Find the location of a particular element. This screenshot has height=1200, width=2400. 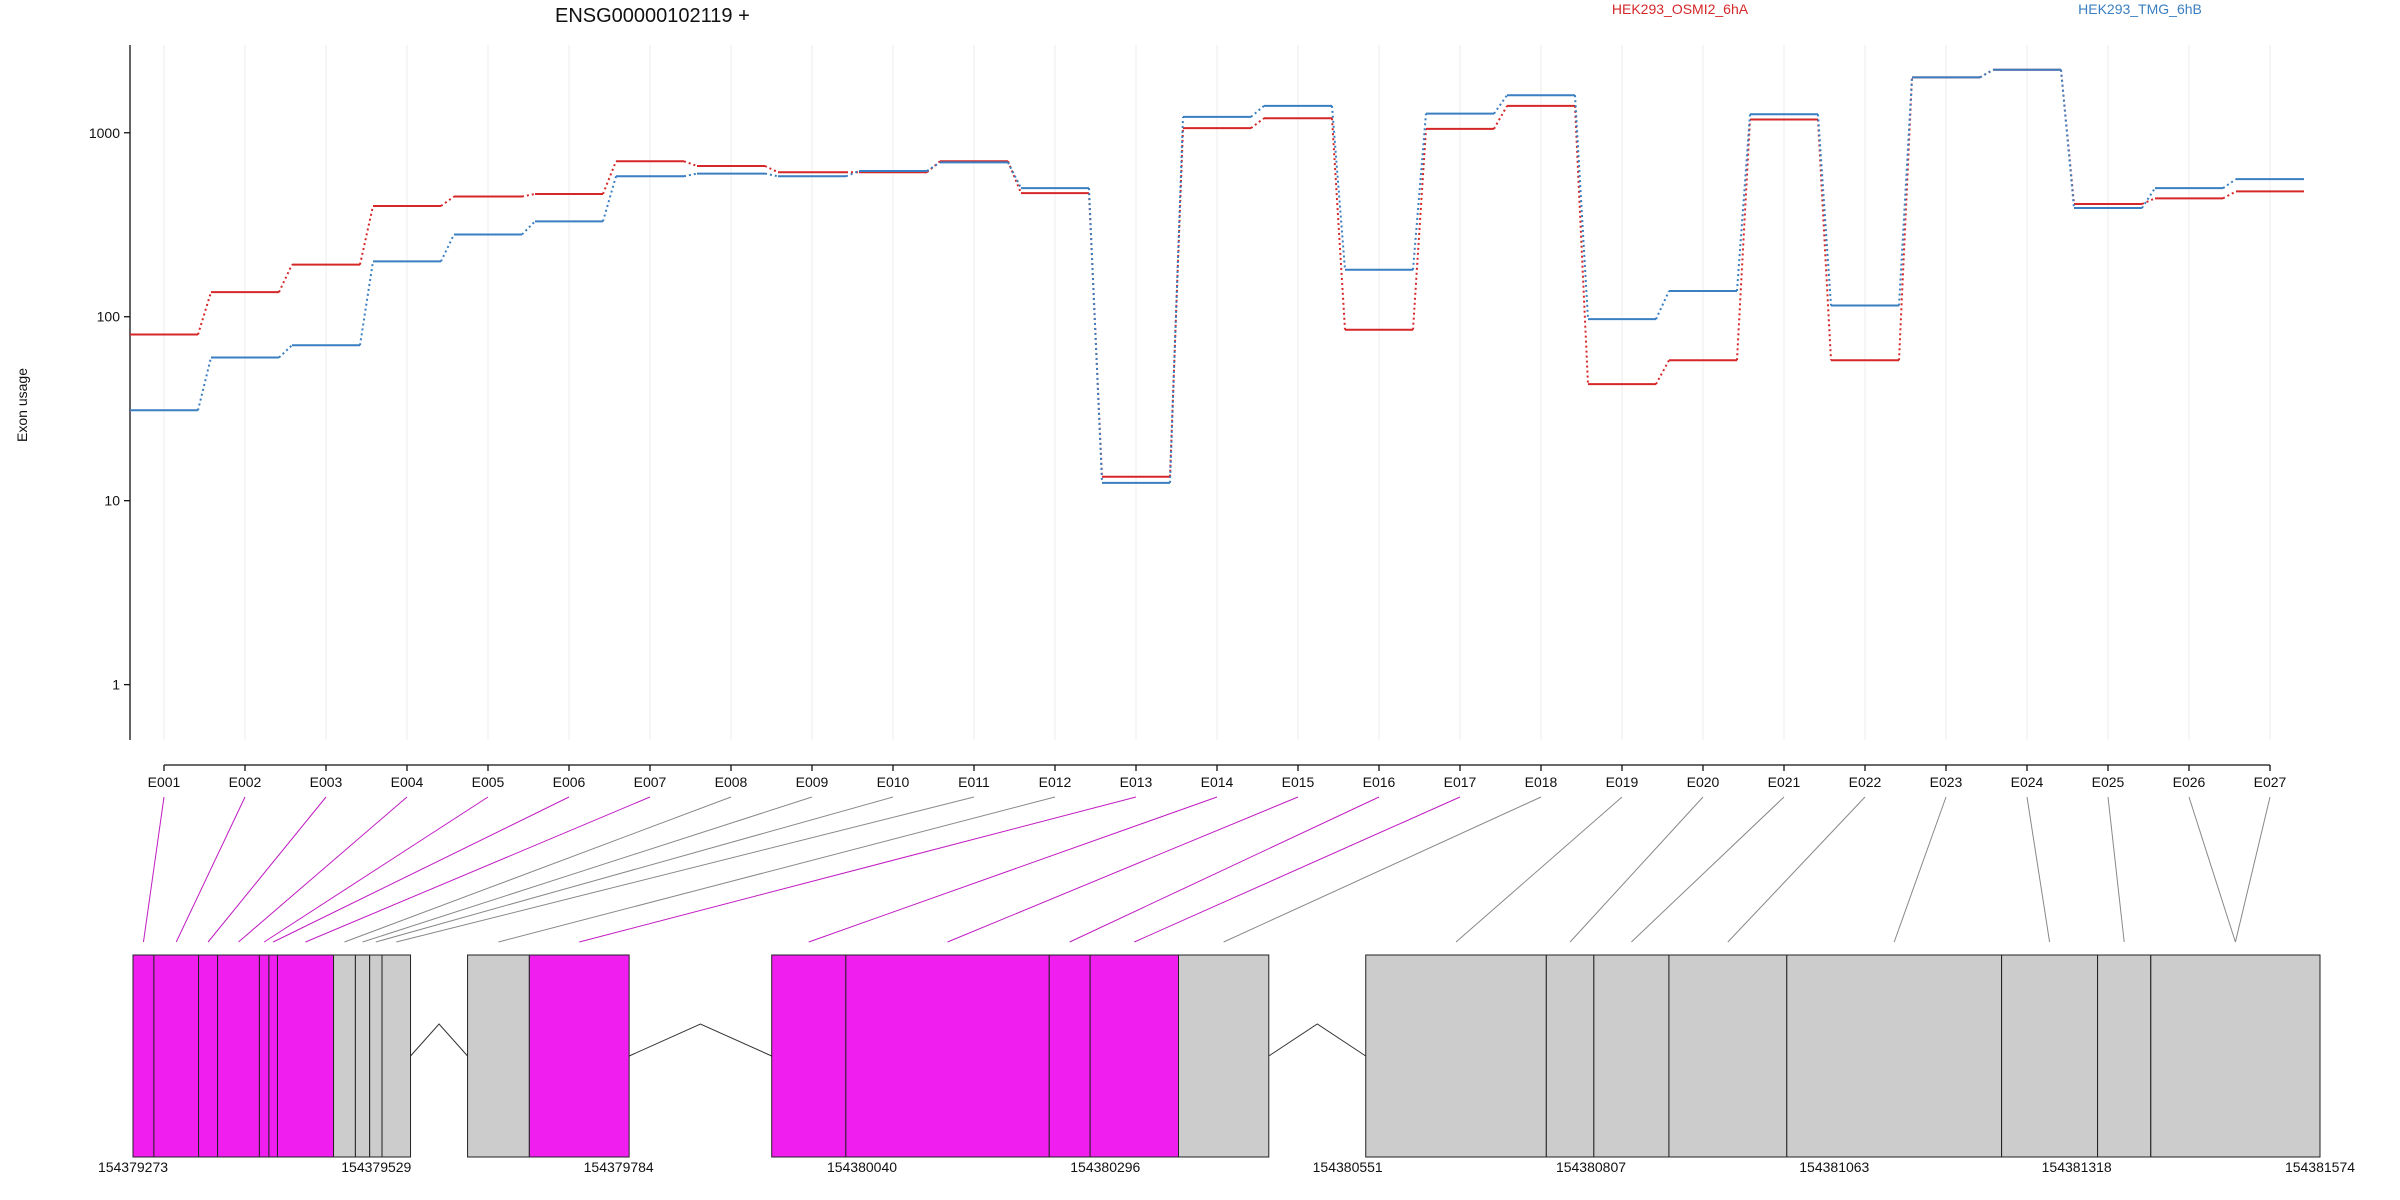

y-axis-label: Exon usage is located at coordinates (22, 405).